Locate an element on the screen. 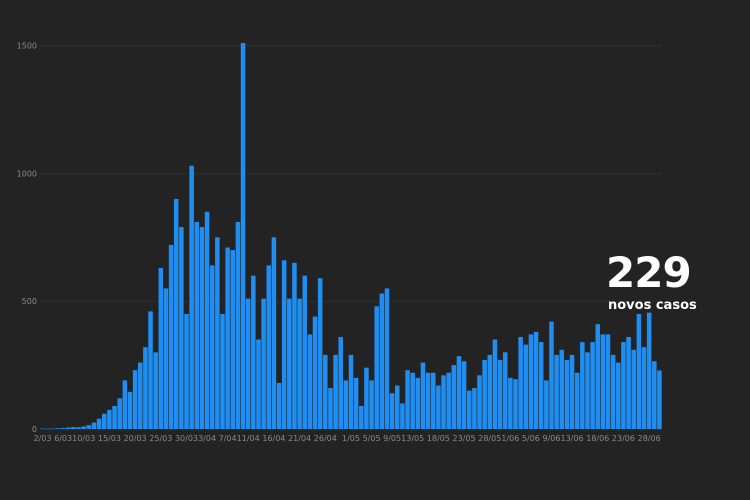  x-tick-label: 1/05 is located at coordinates (351, 438).